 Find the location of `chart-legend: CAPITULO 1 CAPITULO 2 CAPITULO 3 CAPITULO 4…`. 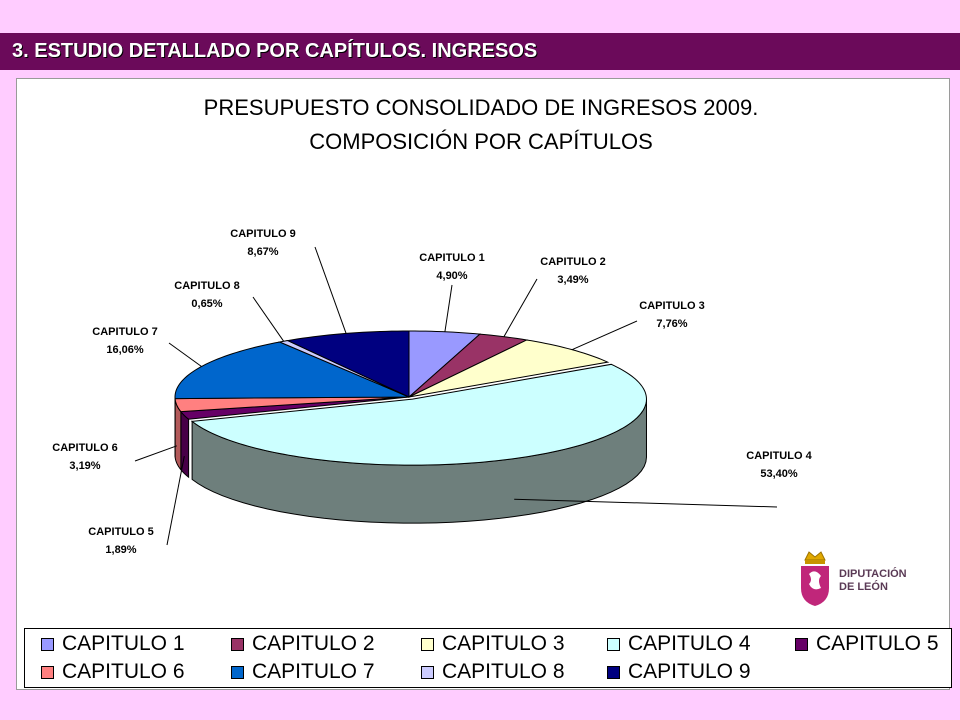

chart-legend: CAPITULO 1 CAPITULO 2 CAPITULO 3 CAPITULO 4… is located at coordinates (488, 658).